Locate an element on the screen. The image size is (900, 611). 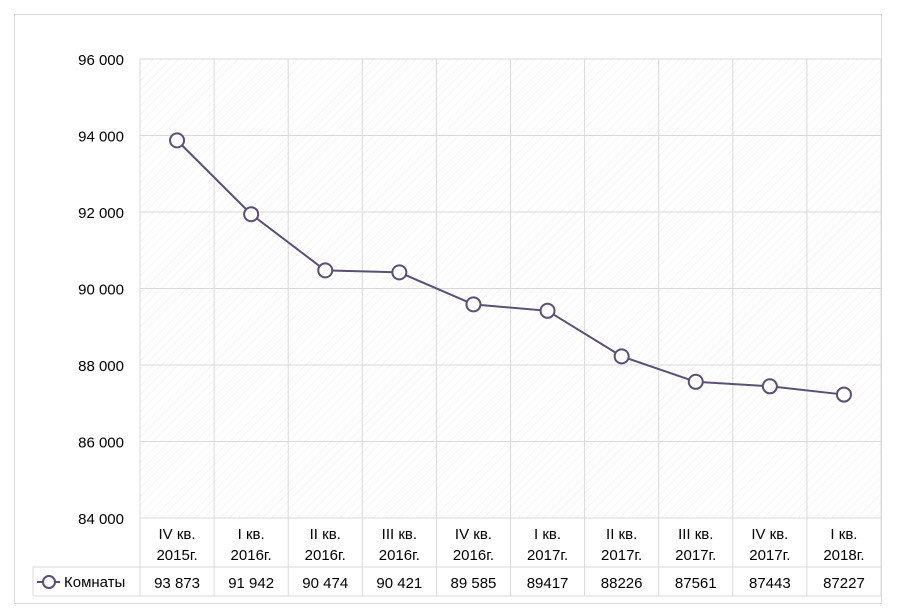
y-tick-label: 96 000 is located at coordinates (101, 60).